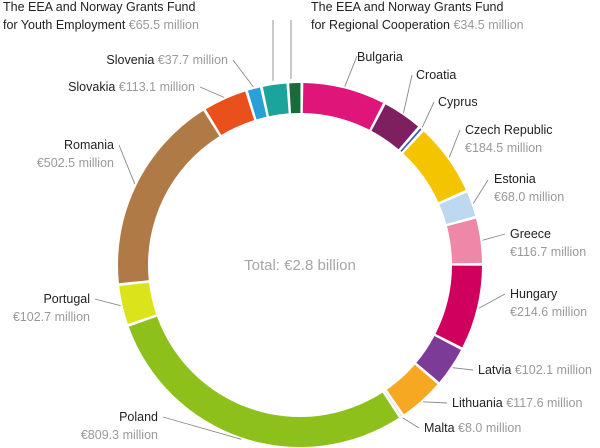 Image resolution: width=600 pixels, height=448 pixels. Describe the element at coordinates (193, 60) in the screenshot. I see `slice-value: €37.7 million` at that location.